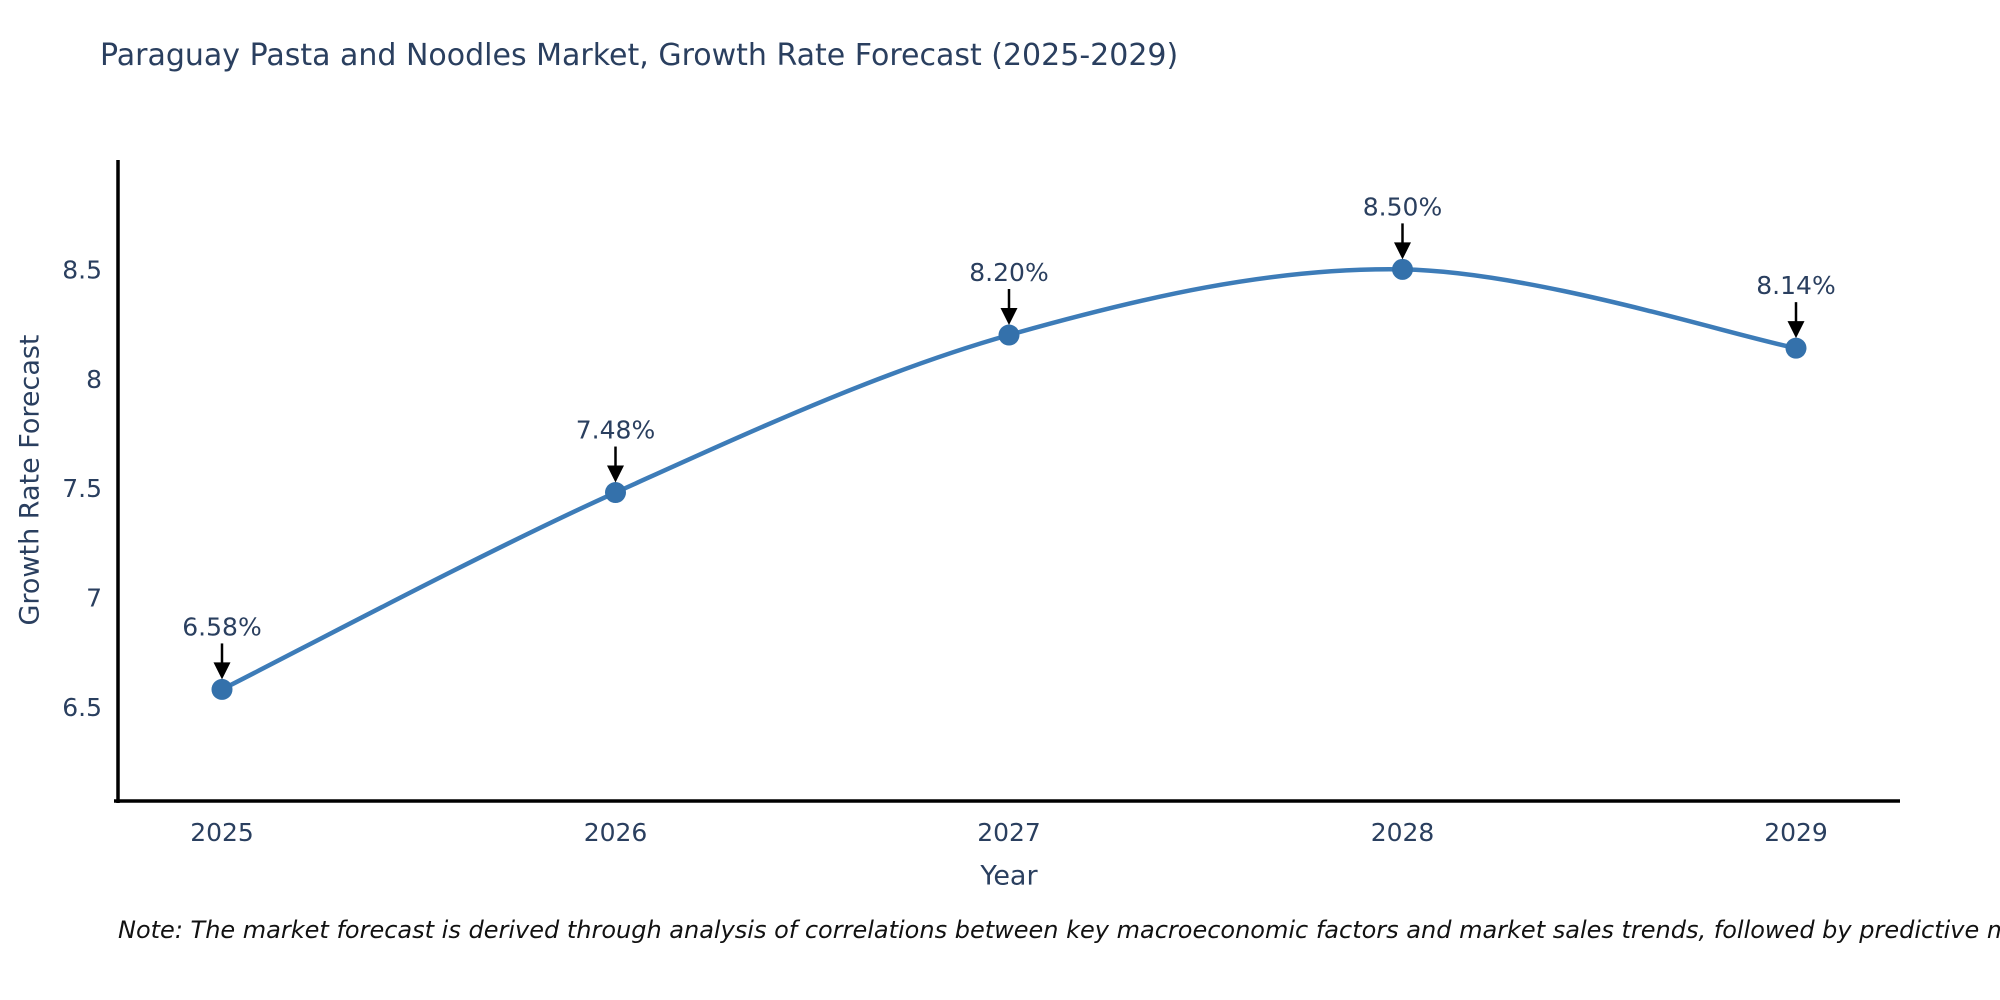 Image resolution: width=2000 pixels, height=1000 pixels. Describe the element at coordinates (1796, 832) in the screenshot. I see `x-tick-label: 2029` at that location.